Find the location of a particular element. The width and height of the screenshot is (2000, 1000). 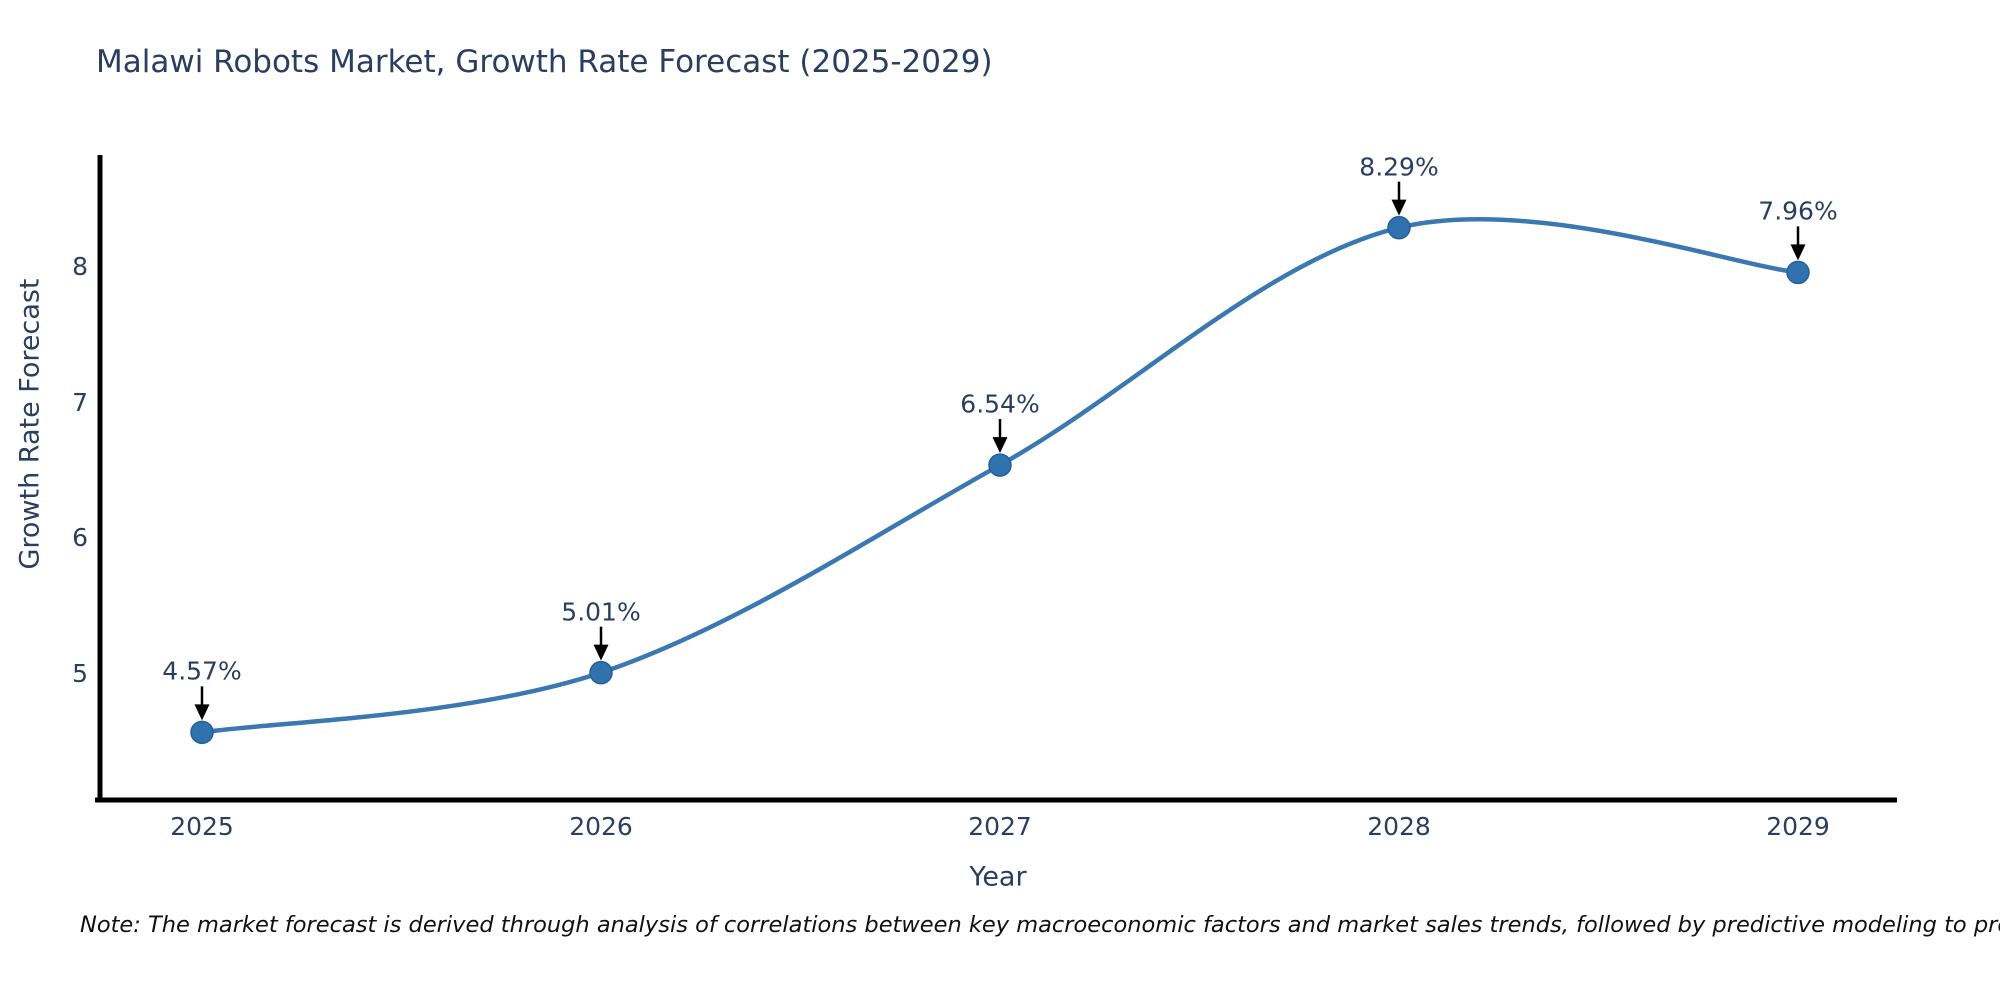

y-tick-label: 8 is located at coordinates (80, 266).